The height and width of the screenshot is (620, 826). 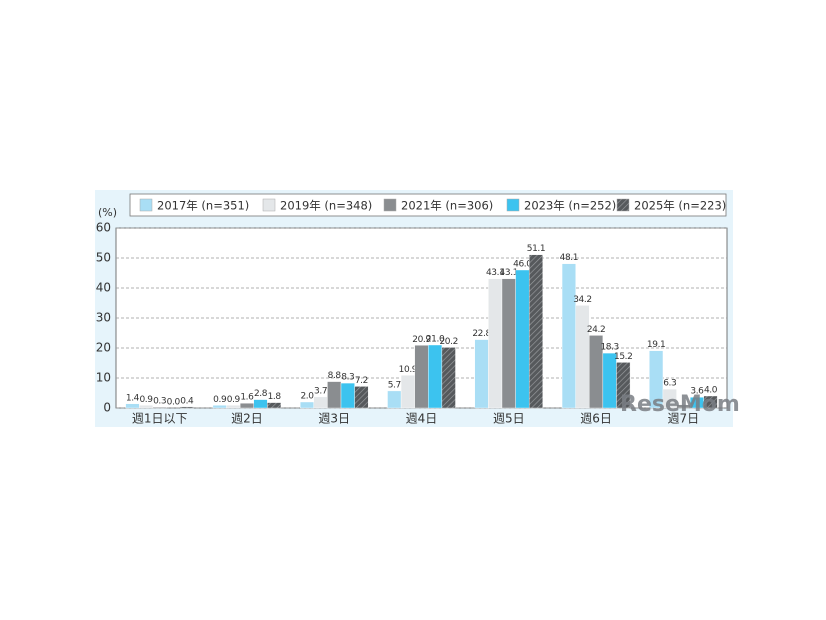 I want to click on legend, so click(x=428, y=205).